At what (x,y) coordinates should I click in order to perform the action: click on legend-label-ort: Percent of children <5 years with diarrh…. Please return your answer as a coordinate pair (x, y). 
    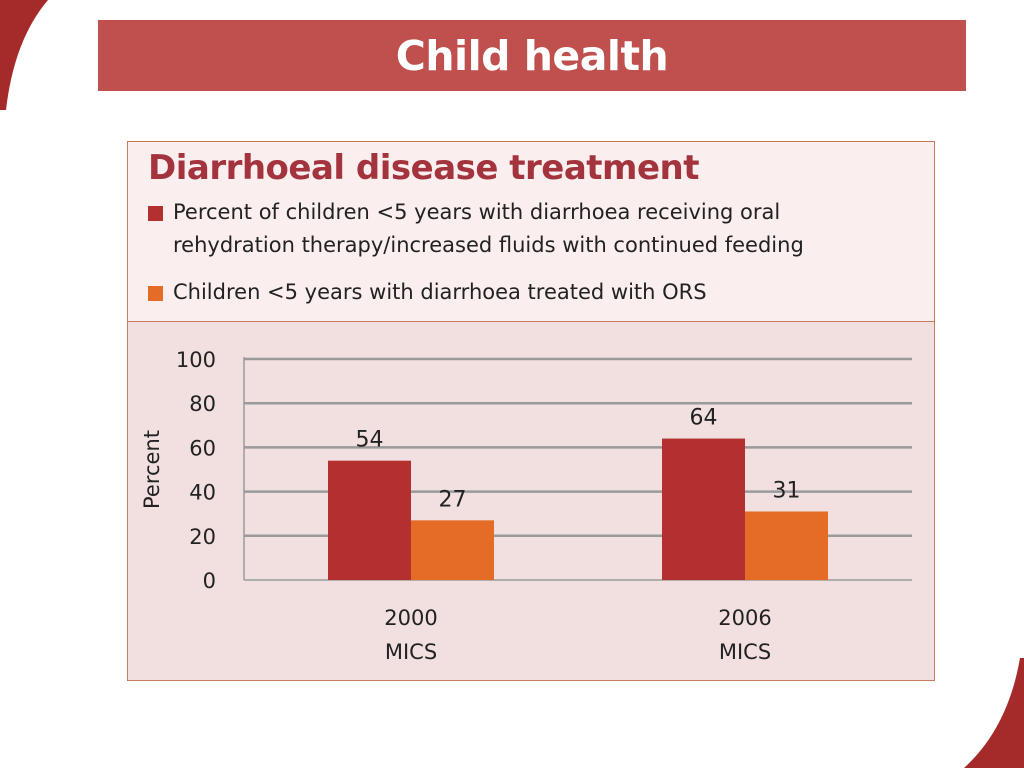
    Looking at the image, I should click on (488, 228).